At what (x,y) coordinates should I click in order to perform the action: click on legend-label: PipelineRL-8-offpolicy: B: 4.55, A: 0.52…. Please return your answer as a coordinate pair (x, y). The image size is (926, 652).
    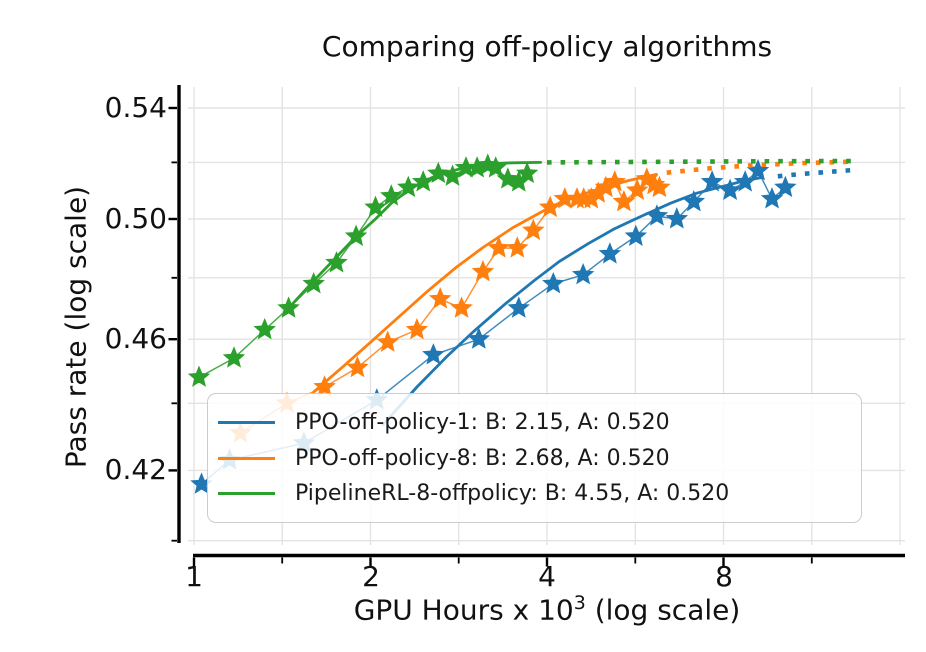
    Looking at the image, I should click on (512, 494).